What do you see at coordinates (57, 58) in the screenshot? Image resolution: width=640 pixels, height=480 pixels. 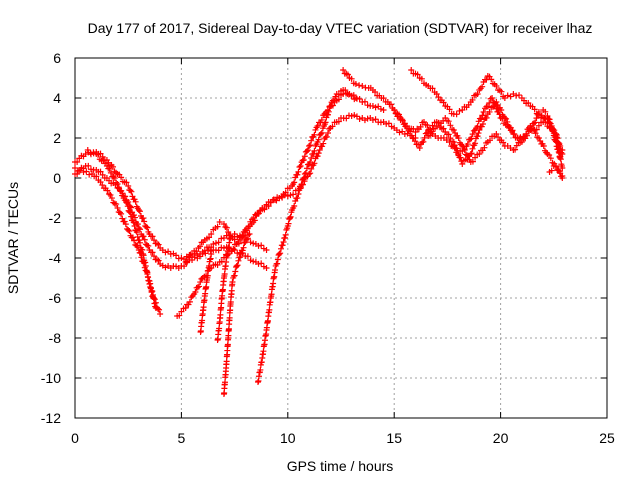 I see `y-tick-label: 6` at bounding box center [57, 58].